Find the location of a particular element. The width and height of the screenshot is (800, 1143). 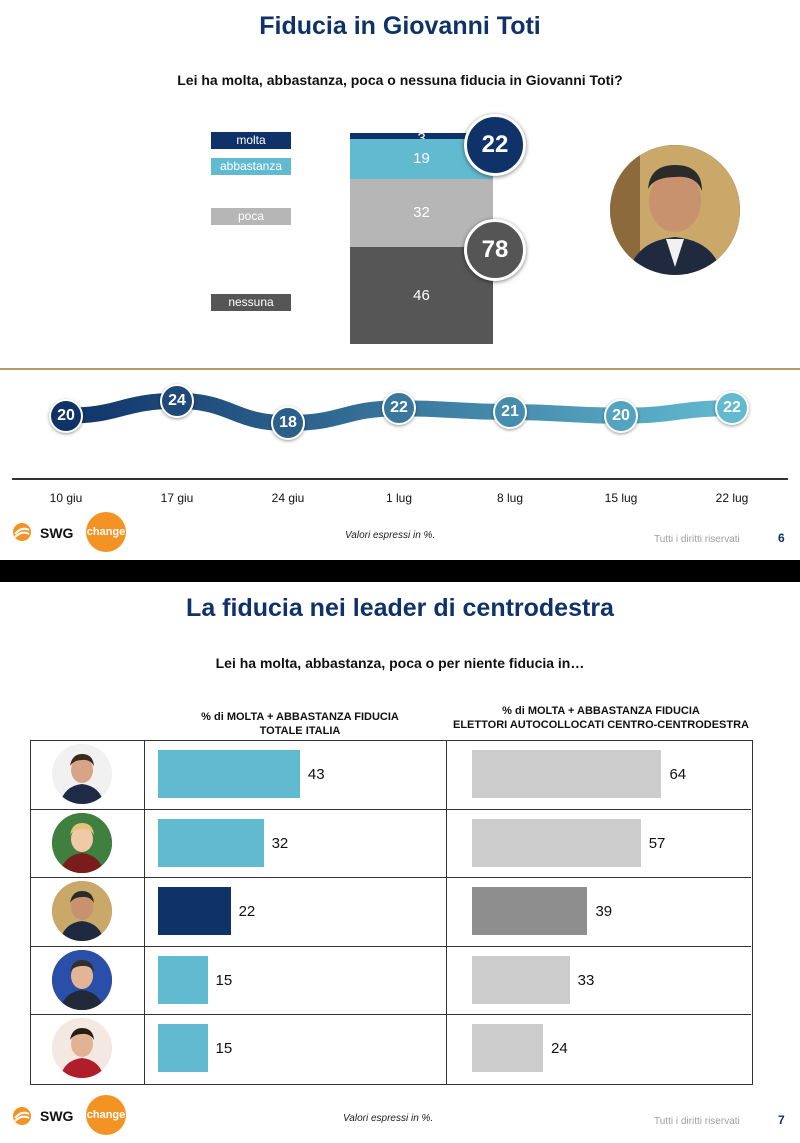

bar-totale-italia-value-3: 15 is located at coordinates (224, 980).